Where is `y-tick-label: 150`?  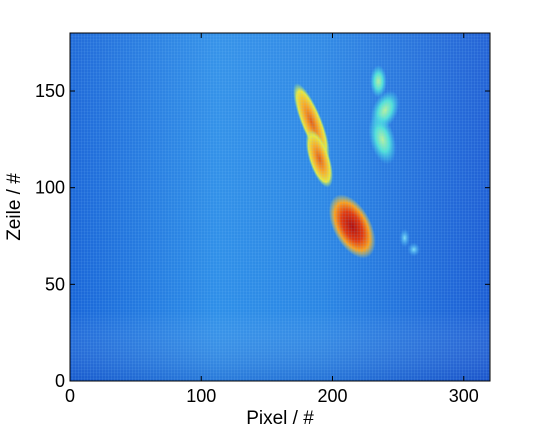
y-tick-label: 150 is located at coordinates (50, 91).